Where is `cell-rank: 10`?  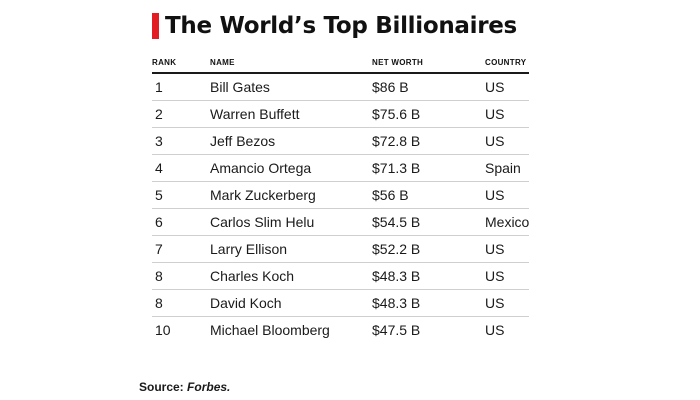 cell-rank: 10 is located at coordinates (163, 330).